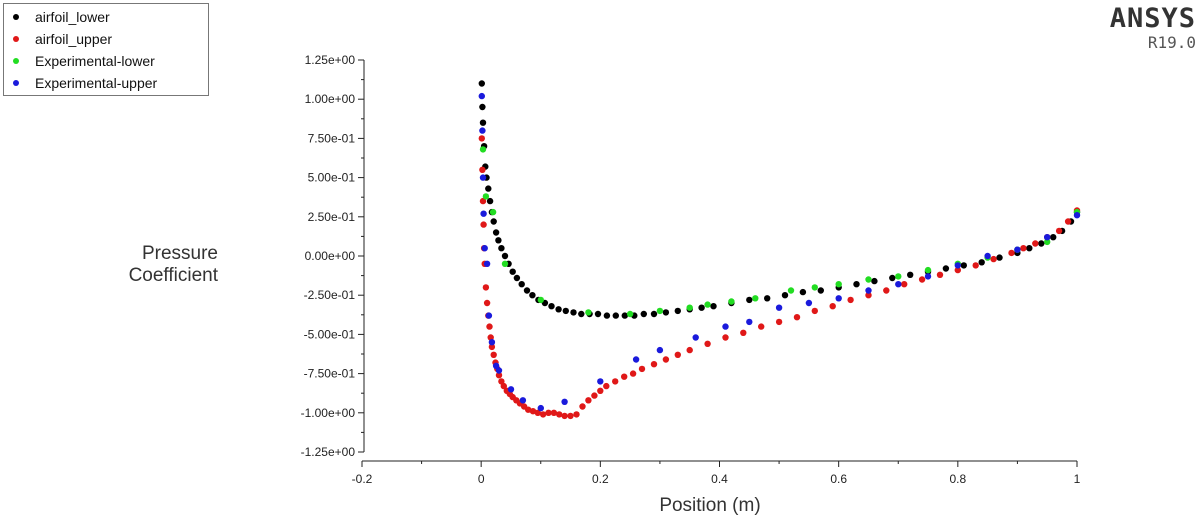 This screenshot has width=1200, height=527. Describe the element at coordinates (330, 374) in the screenshot. I see `y-tick-label: -7.50e-01` at that location.